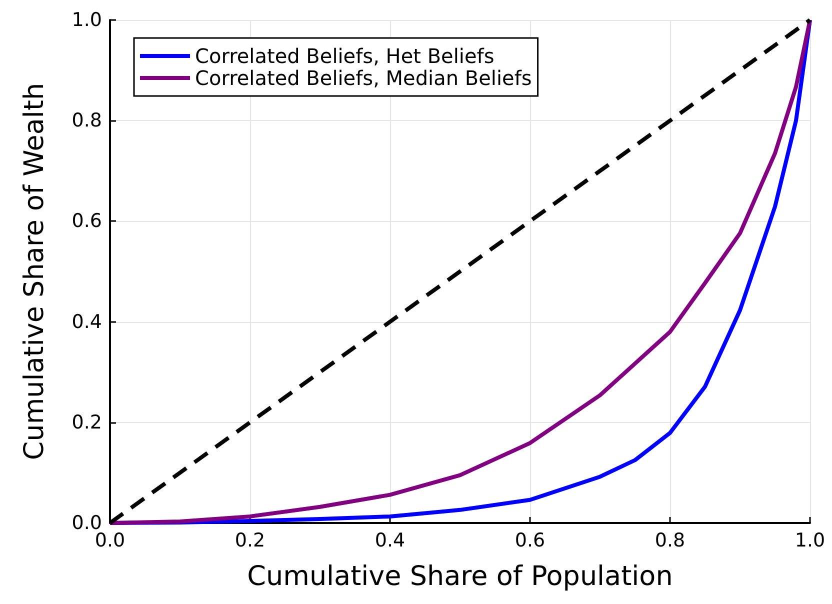 This screenshot has width=832, height=604. Describe the element at coordinates (460, 576) in the screenshot. I see `x-axis-title: Cumulative Share of Population` at that location.